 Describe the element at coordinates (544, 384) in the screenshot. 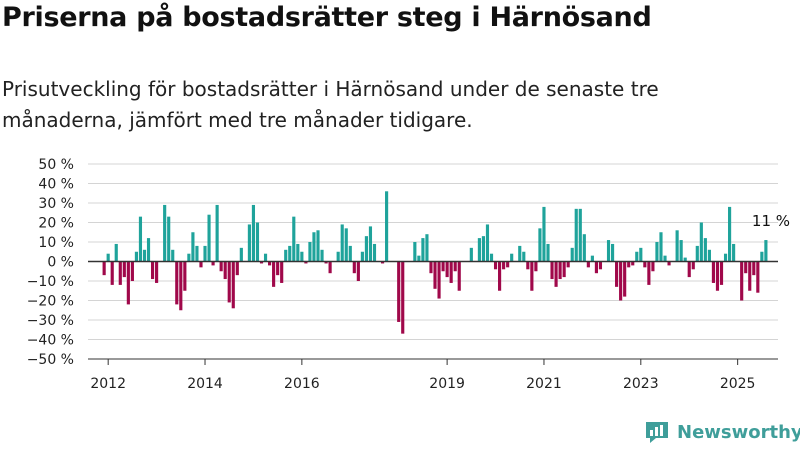

I see `x-tick-label: 2021` at that location.